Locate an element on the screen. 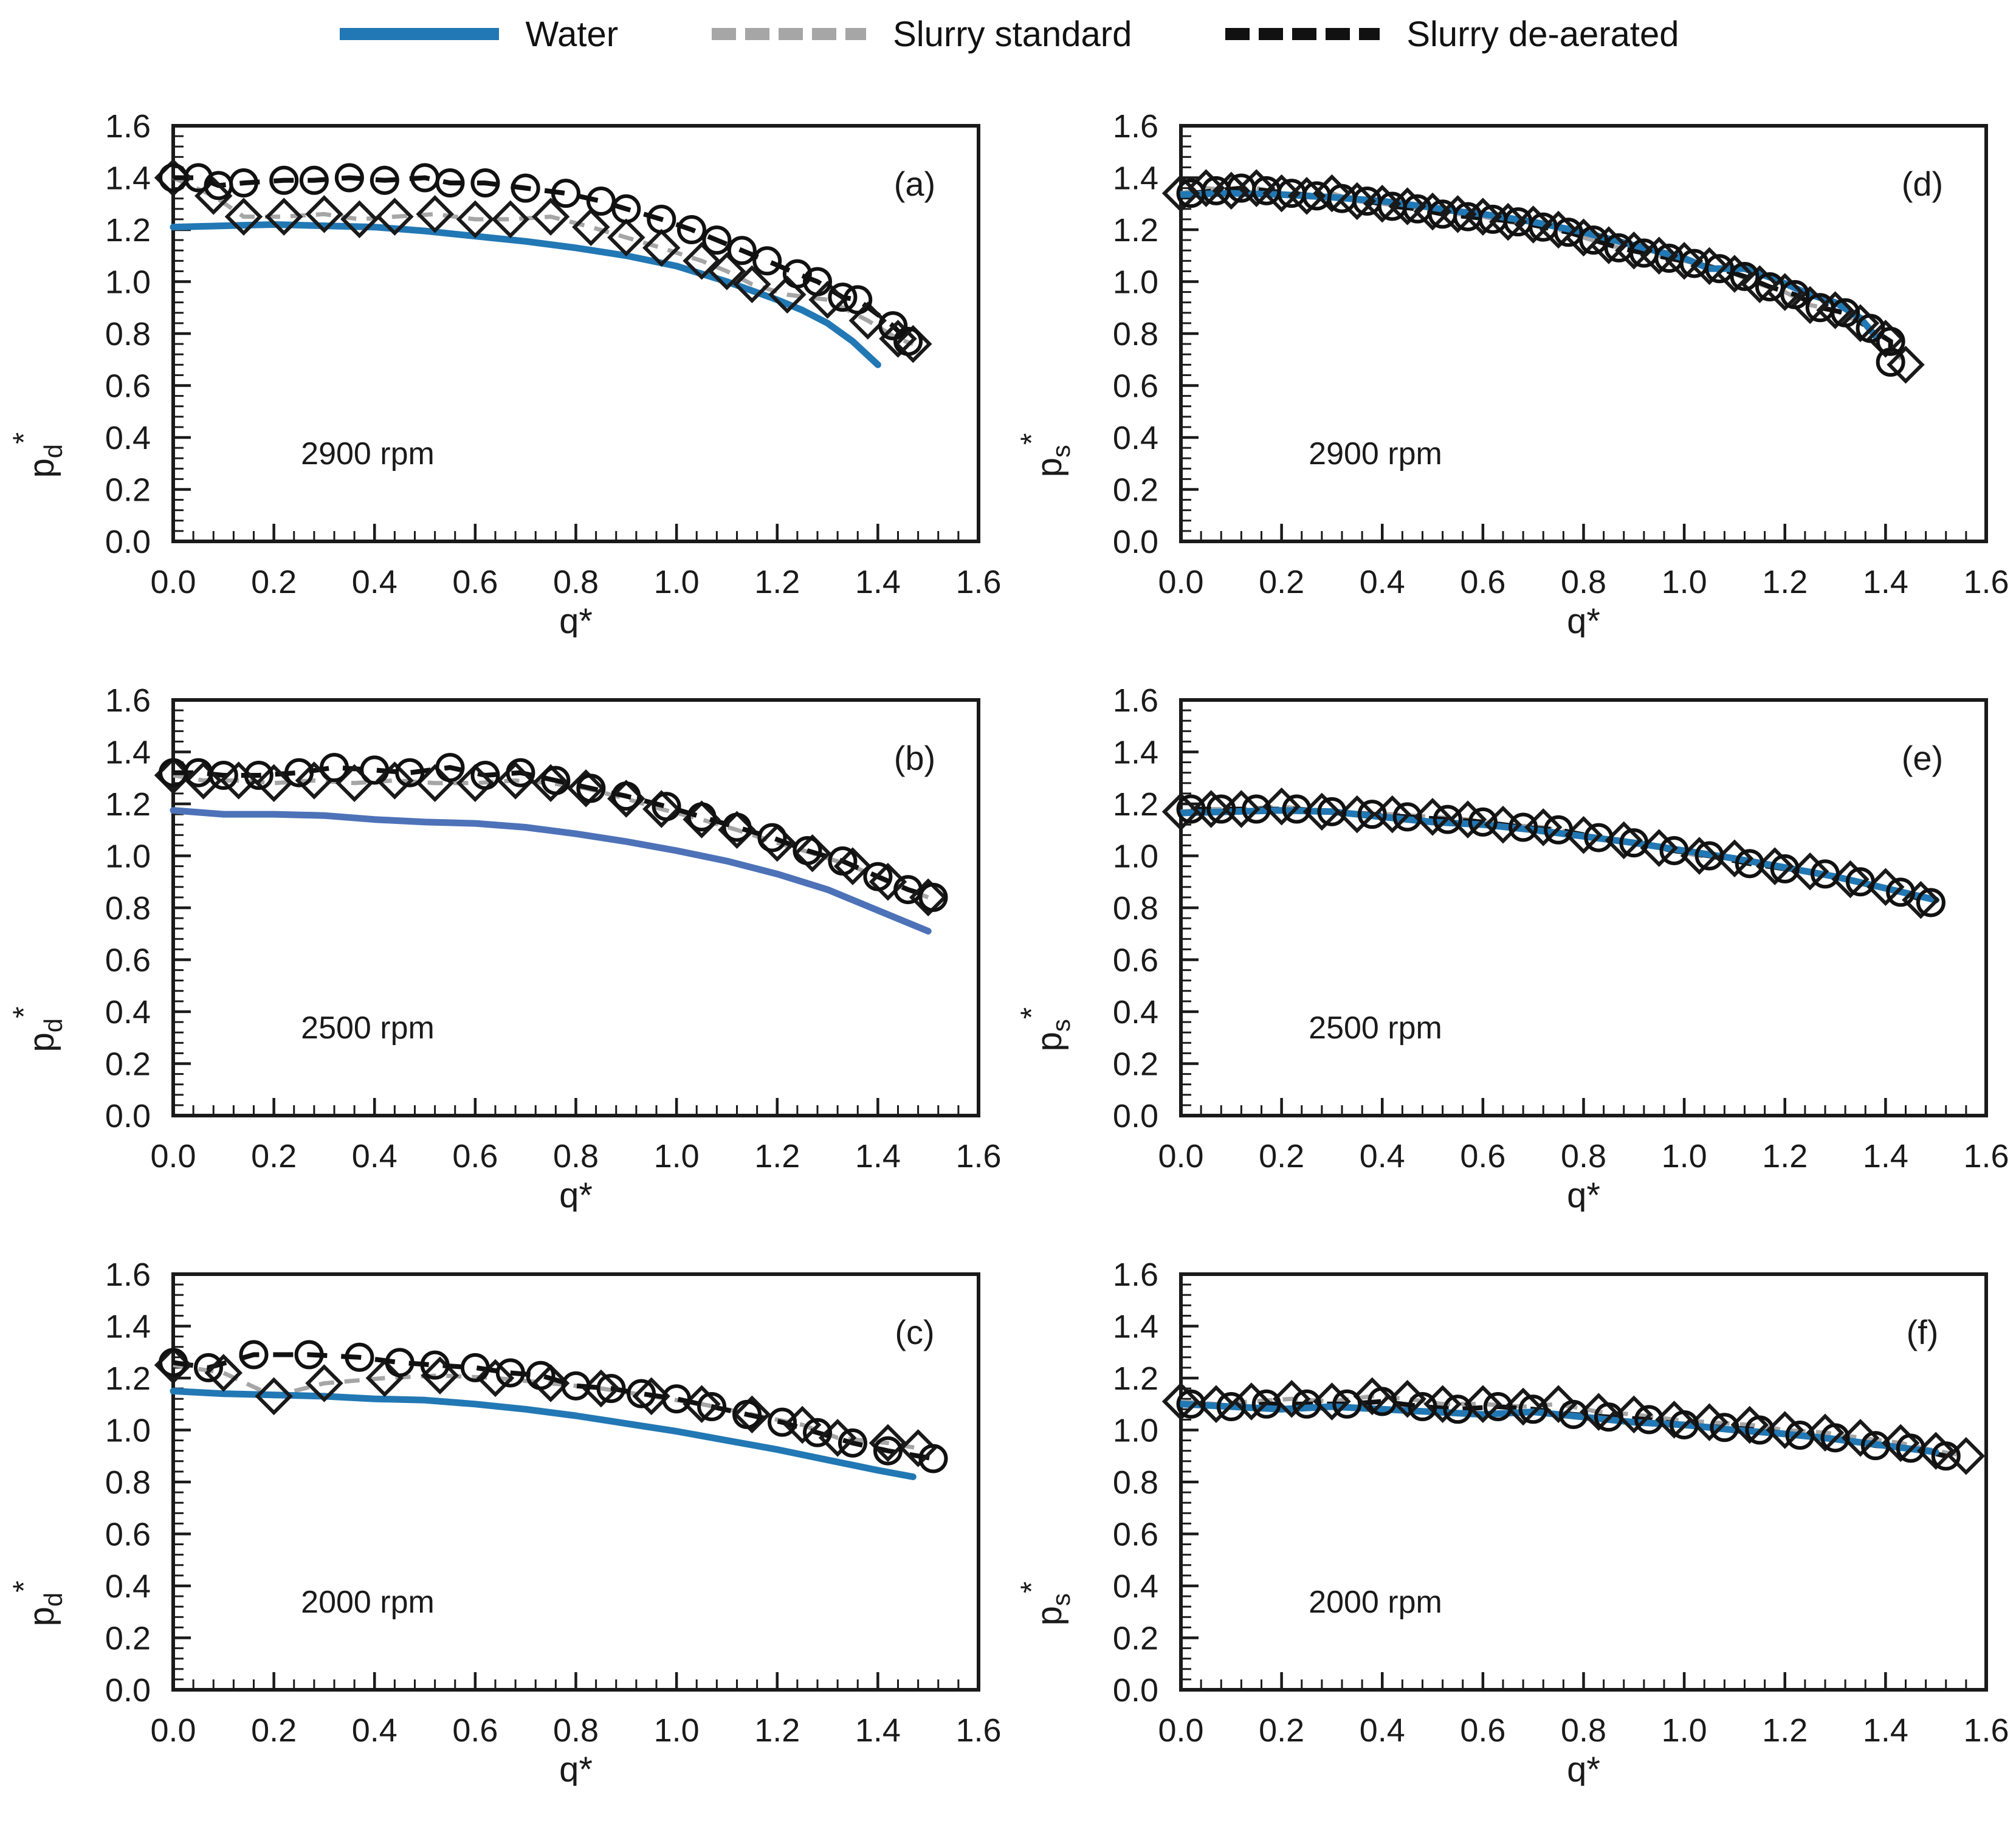 The width and height of the screenshot is (2016, 1835). svg-text: ps* is located at coordinates (1044, 1604).